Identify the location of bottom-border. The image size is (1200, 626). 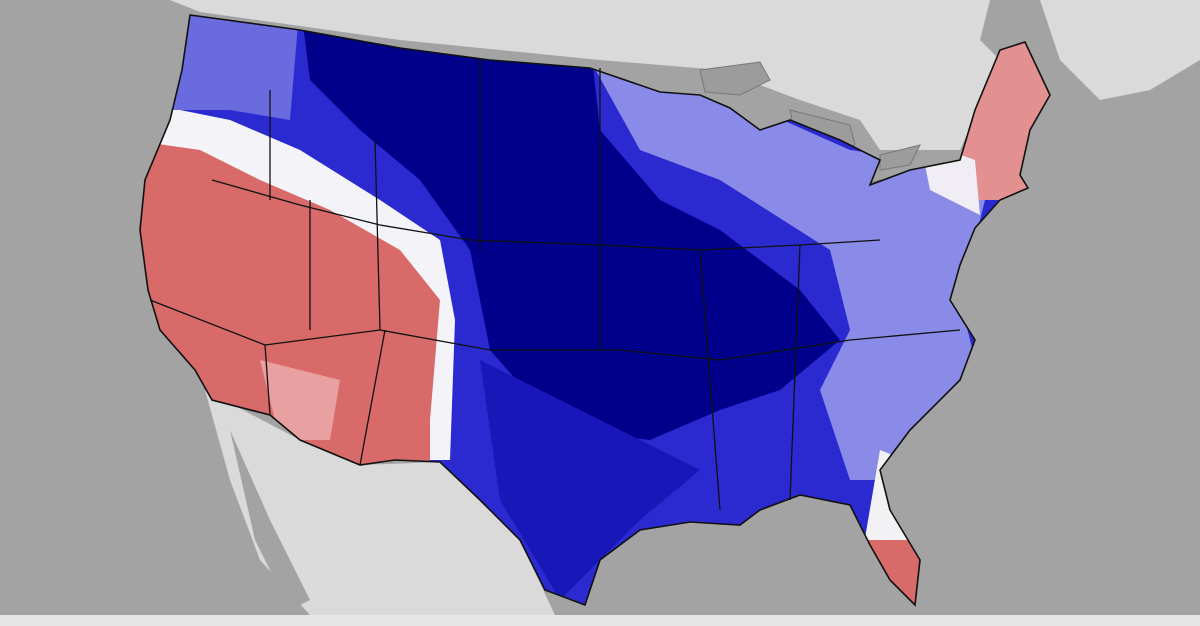
(600, 620).